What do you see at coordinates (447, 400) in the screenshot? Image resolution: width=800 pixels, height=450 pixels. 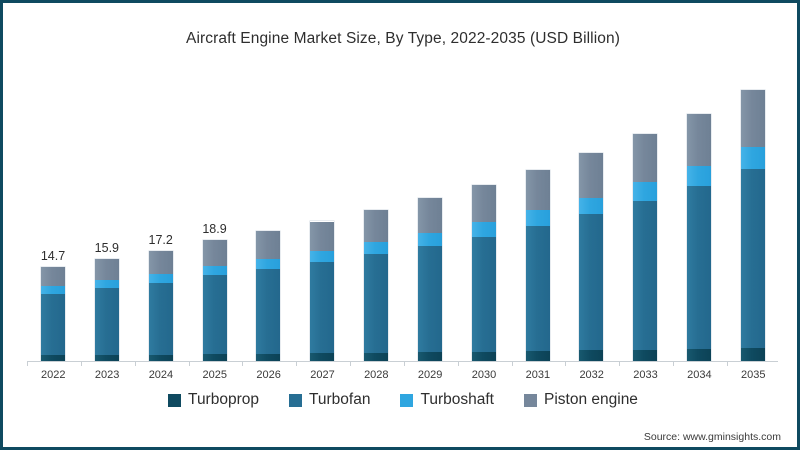 I see `legend-item-turboshaft: Turboshaft` at bounding box center [447, 400].